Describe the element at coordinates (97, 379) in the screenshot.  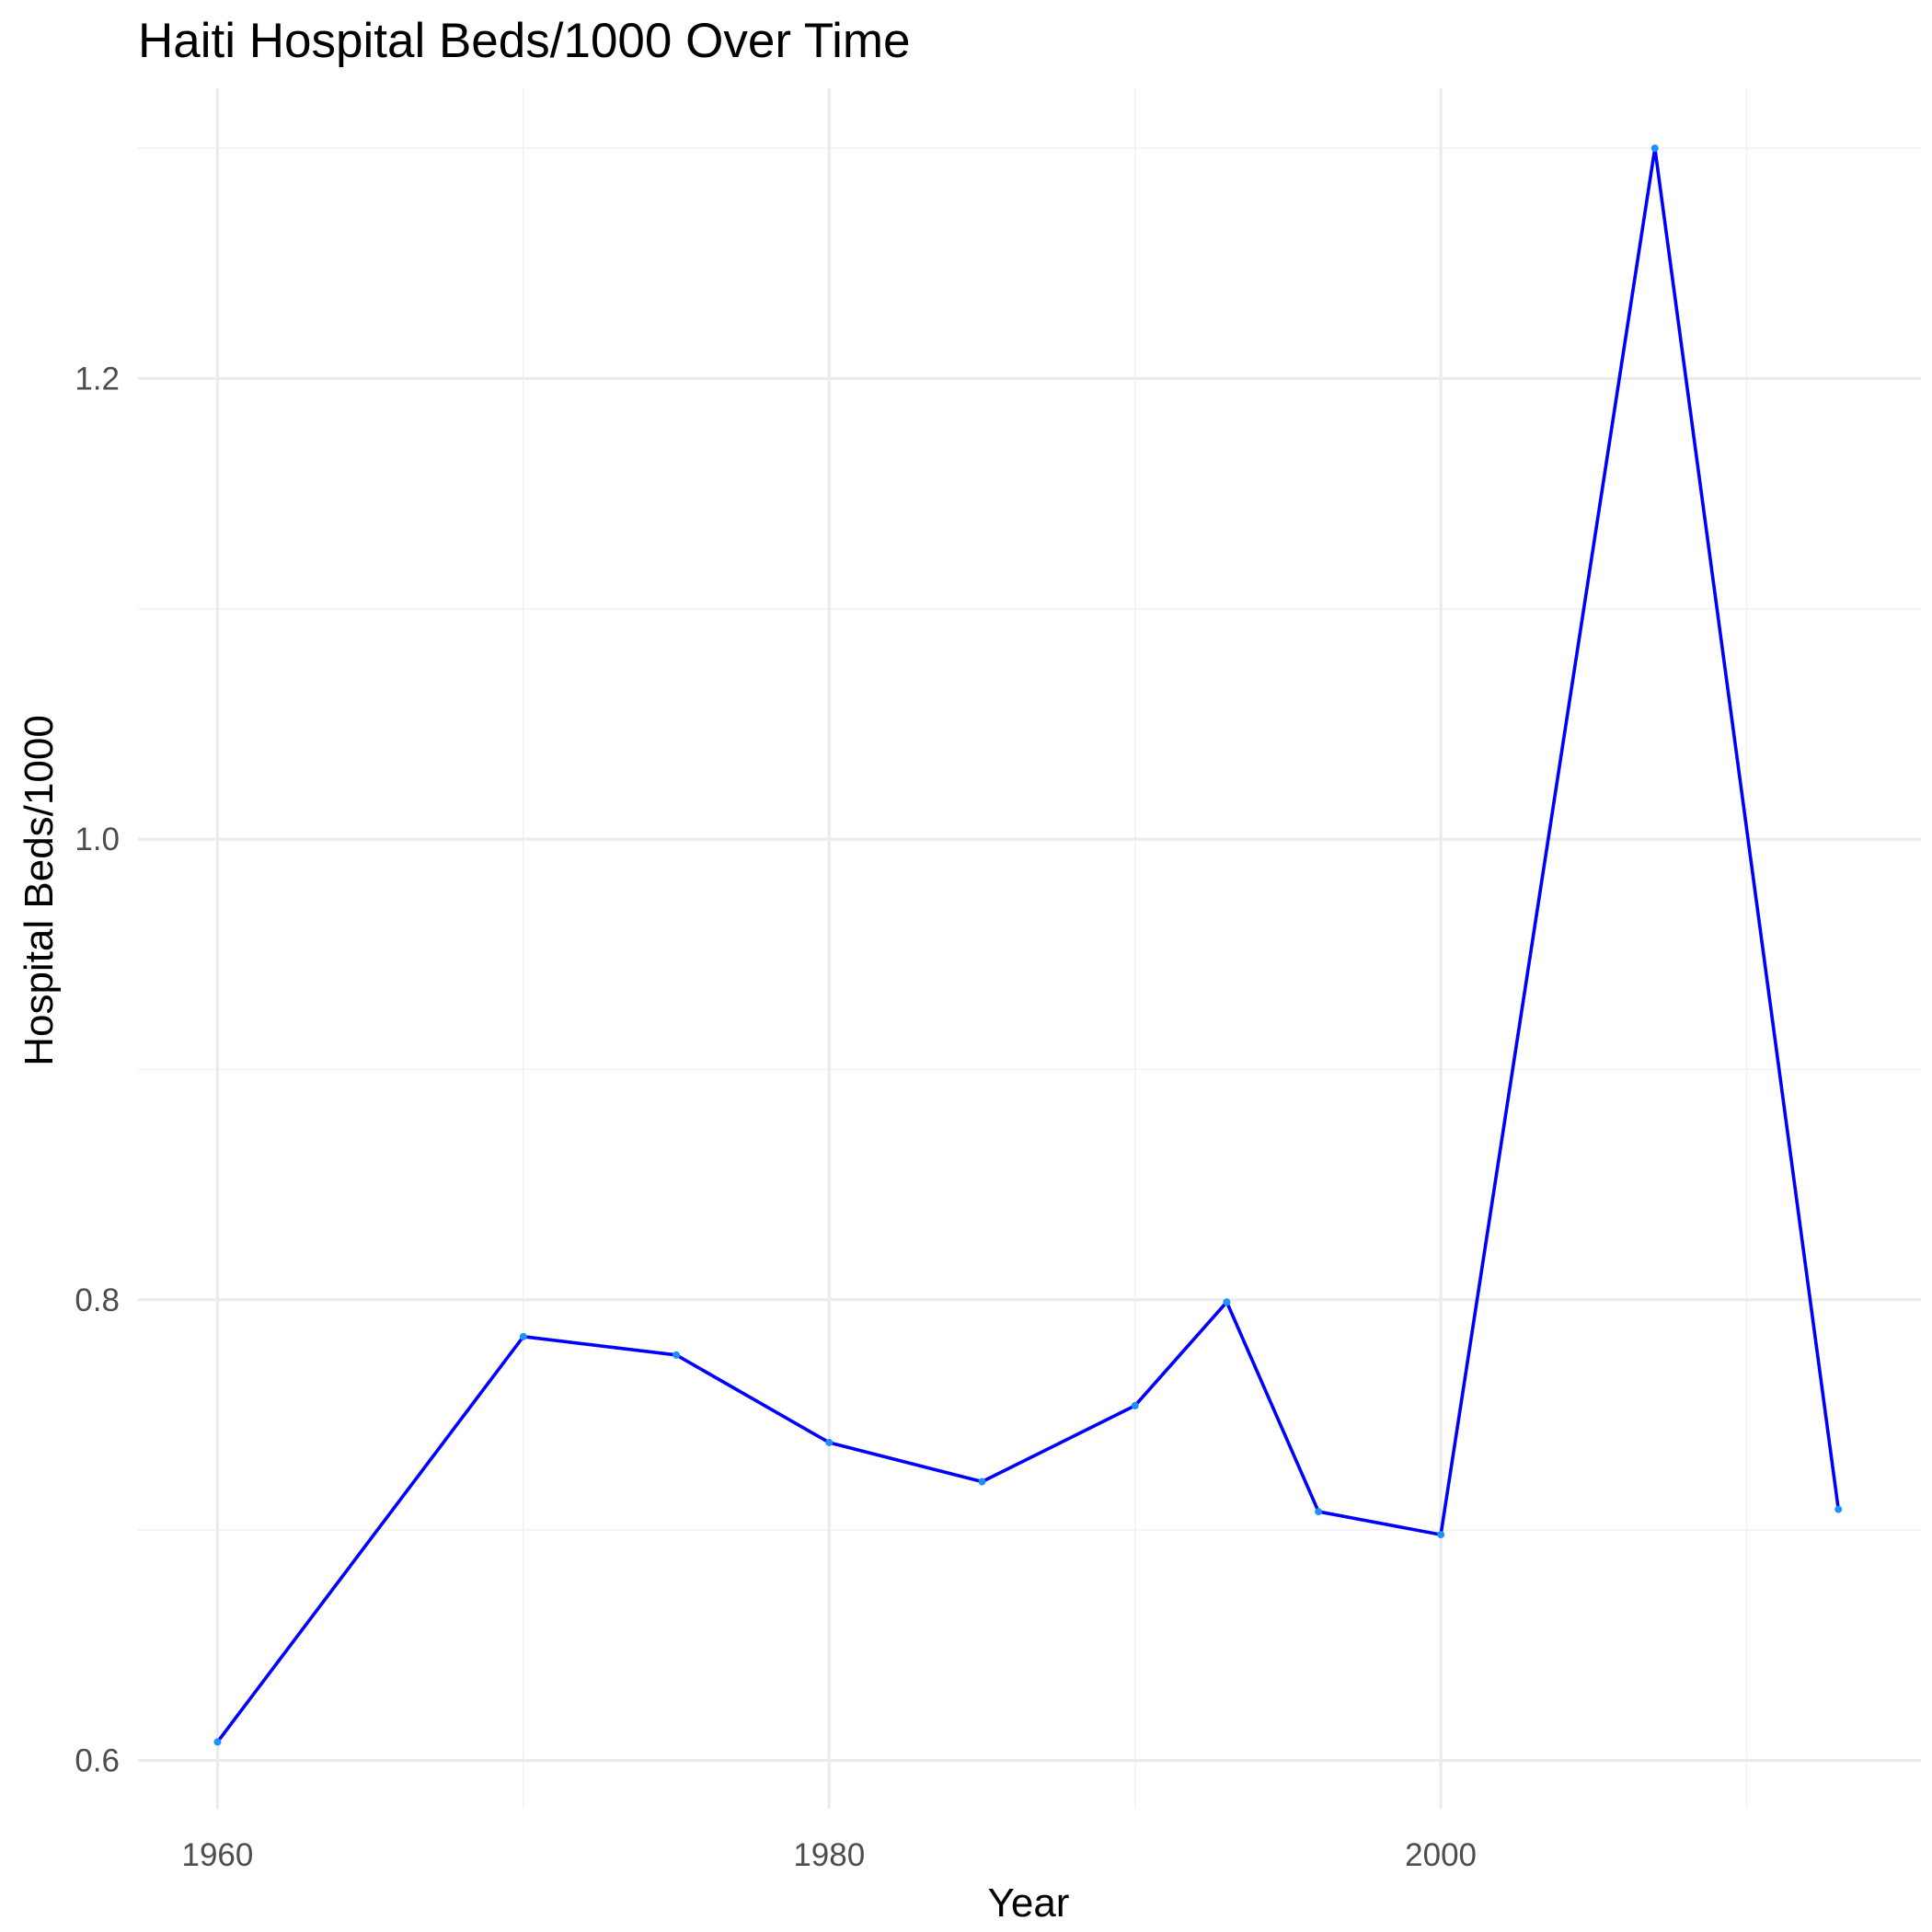
I see `y-tick-label: 1.2` at that location.